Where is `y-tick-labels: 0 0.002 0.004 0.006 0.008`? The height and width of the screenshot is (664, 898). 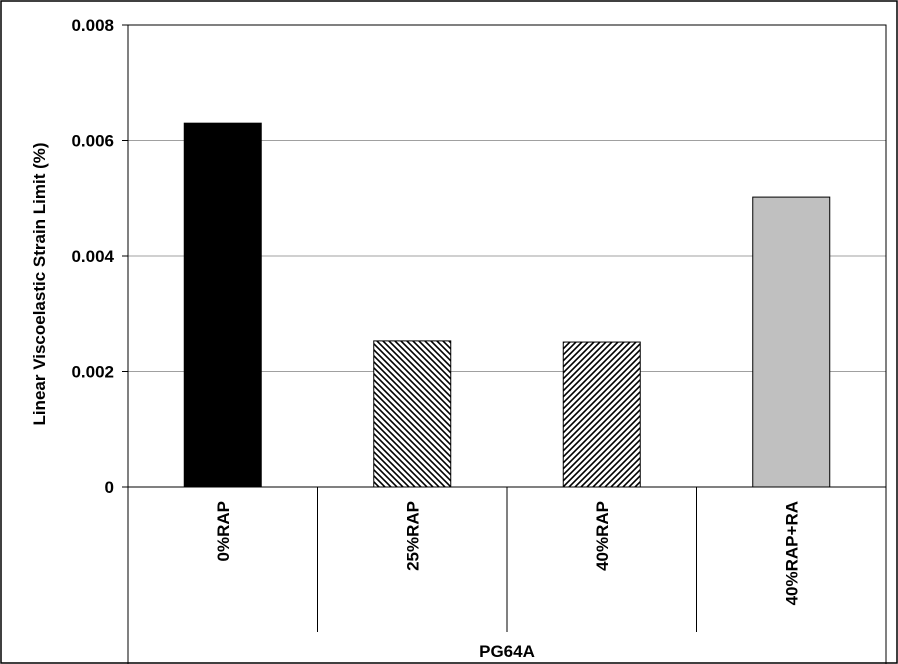 y-tick-labels: 0 0.002 0.004 0.006 0.008 is located at coordinates (99, 256).